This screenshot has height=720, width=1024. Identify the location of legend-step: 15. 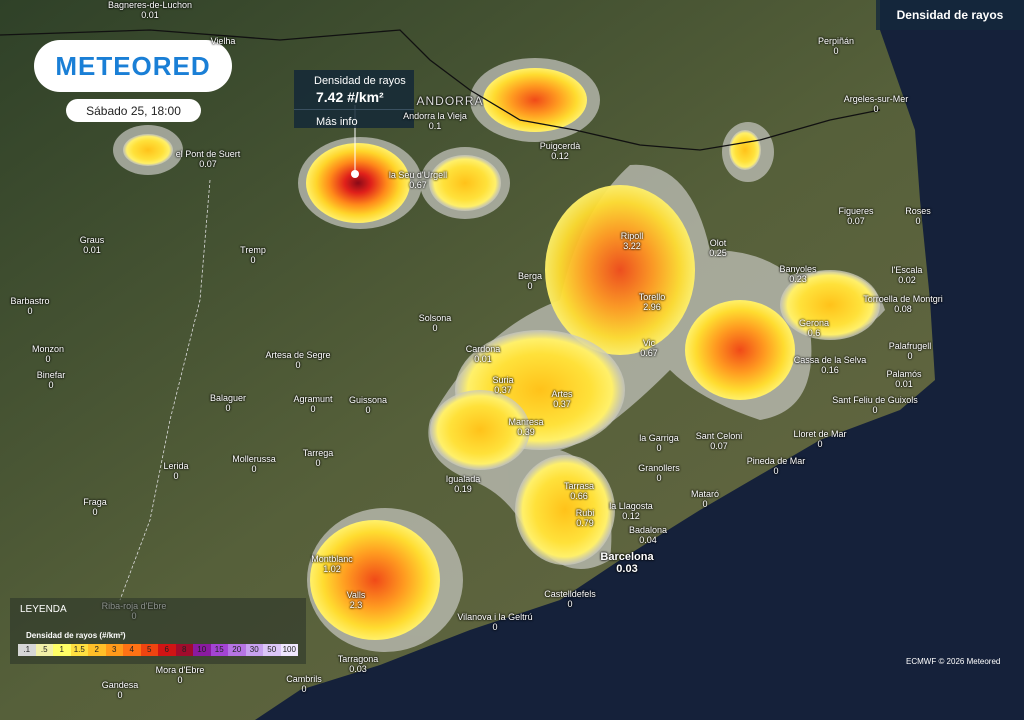
(219, 650).